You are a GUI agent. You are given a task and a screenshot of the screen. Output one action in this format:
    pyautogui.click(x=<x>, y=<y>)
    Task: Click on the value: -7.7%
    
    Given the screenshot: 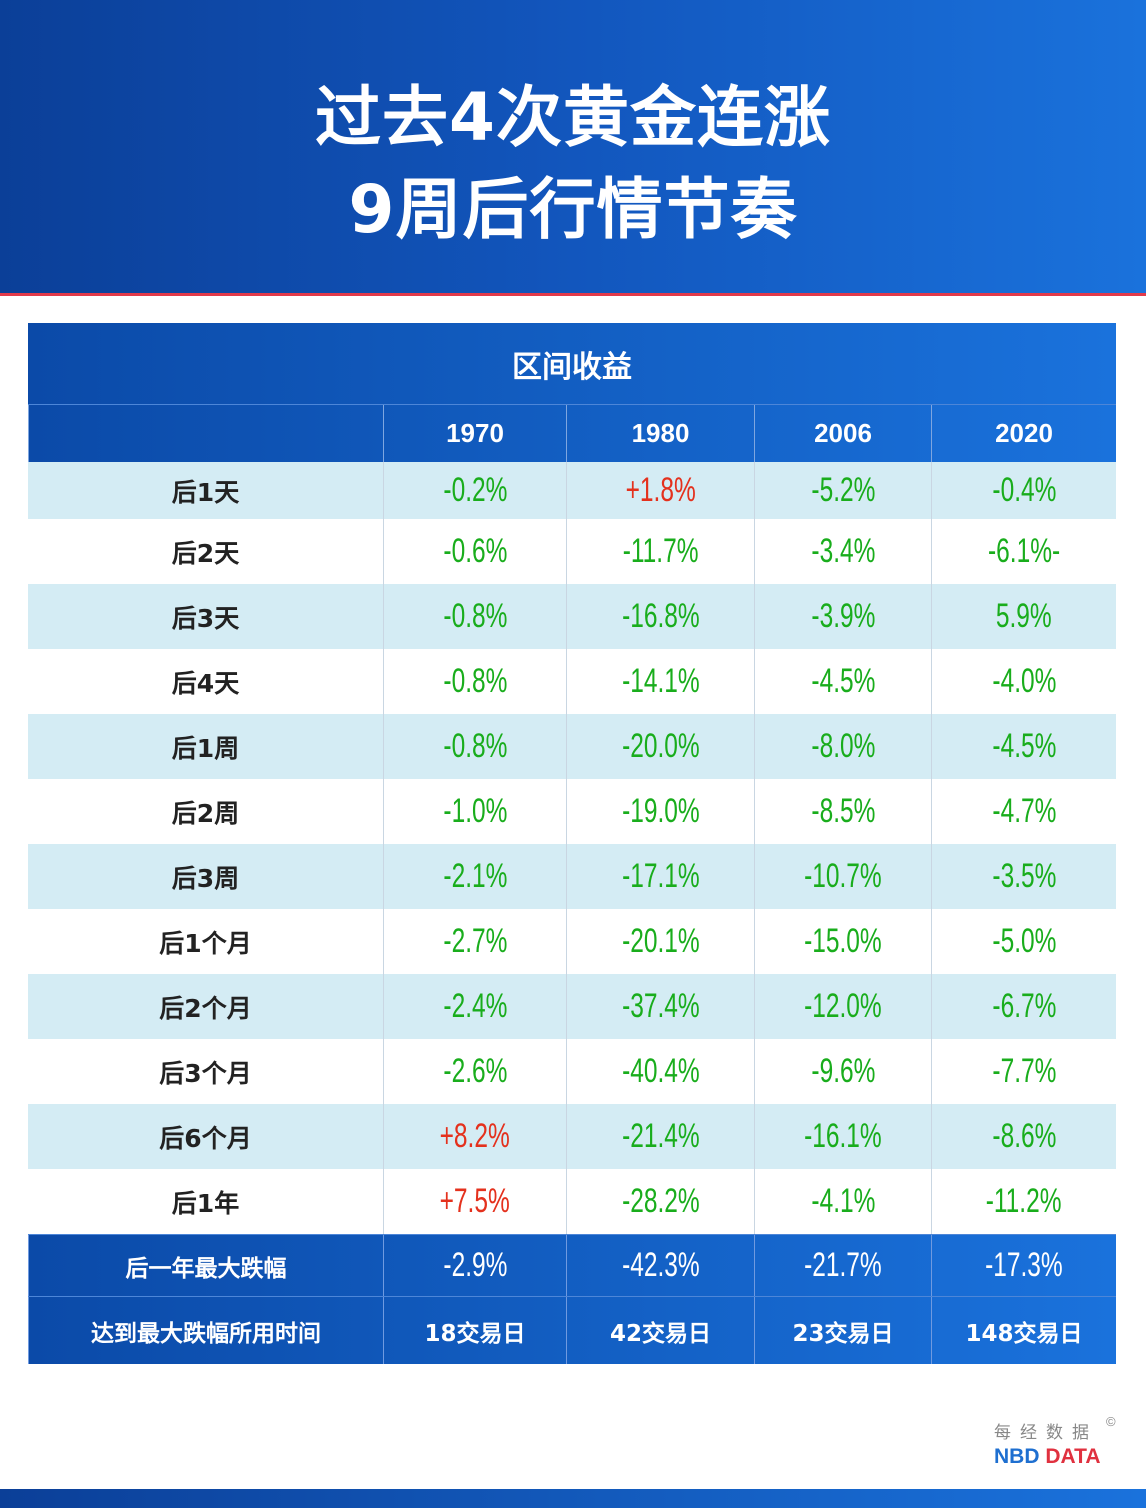 What is the action you would take?
    pyautogui.click(x=1024, y=1071)
    